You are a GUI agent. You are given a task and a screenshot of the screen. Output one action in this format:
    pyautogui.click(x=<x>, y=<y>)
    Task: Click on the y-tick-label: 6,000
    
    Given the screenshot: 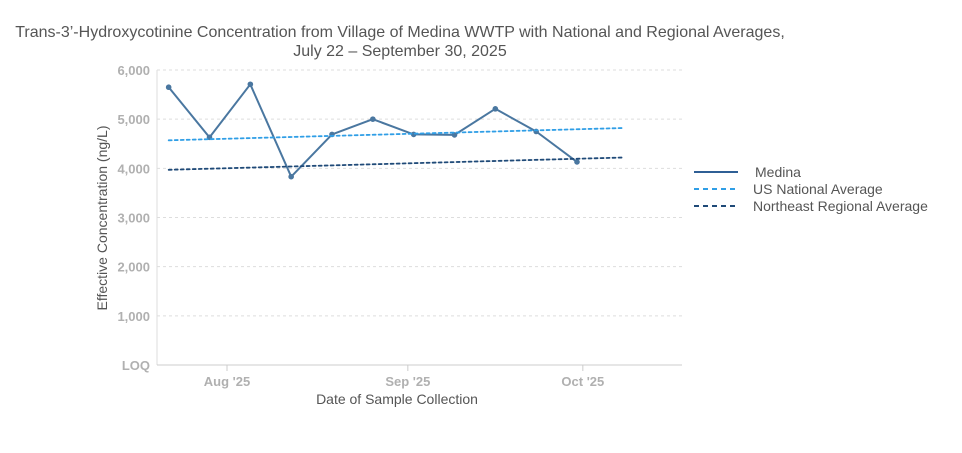 What is the action you would take?
    pyautogui.click(x=133, y=70)
    